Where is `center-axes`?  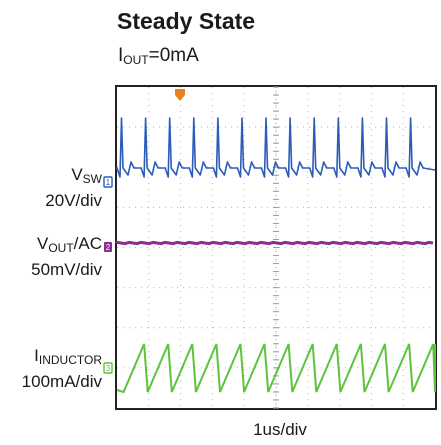 center-axes is located at coordinates (276, 247).